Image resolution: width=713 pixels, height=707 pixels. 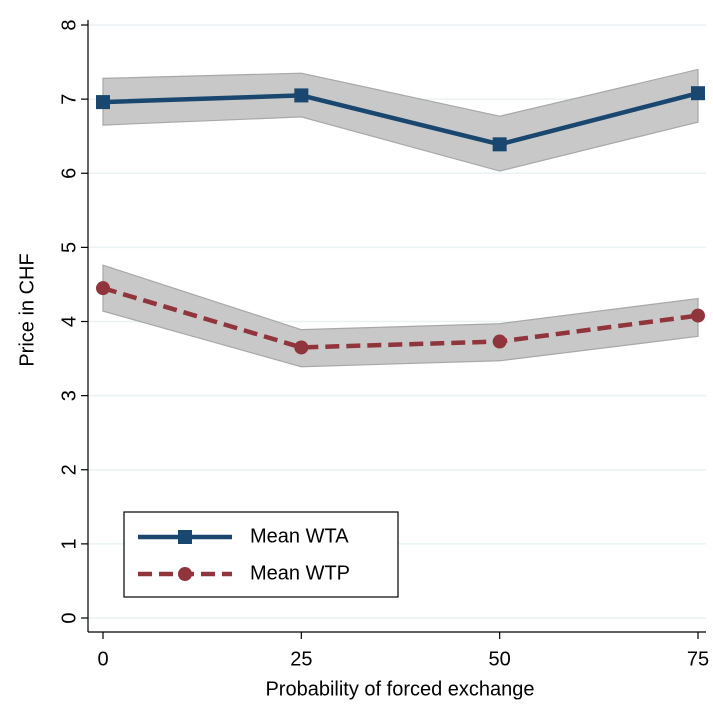 I want to click on y-axis-title: Price in CHF, so click(x=27, y=309).